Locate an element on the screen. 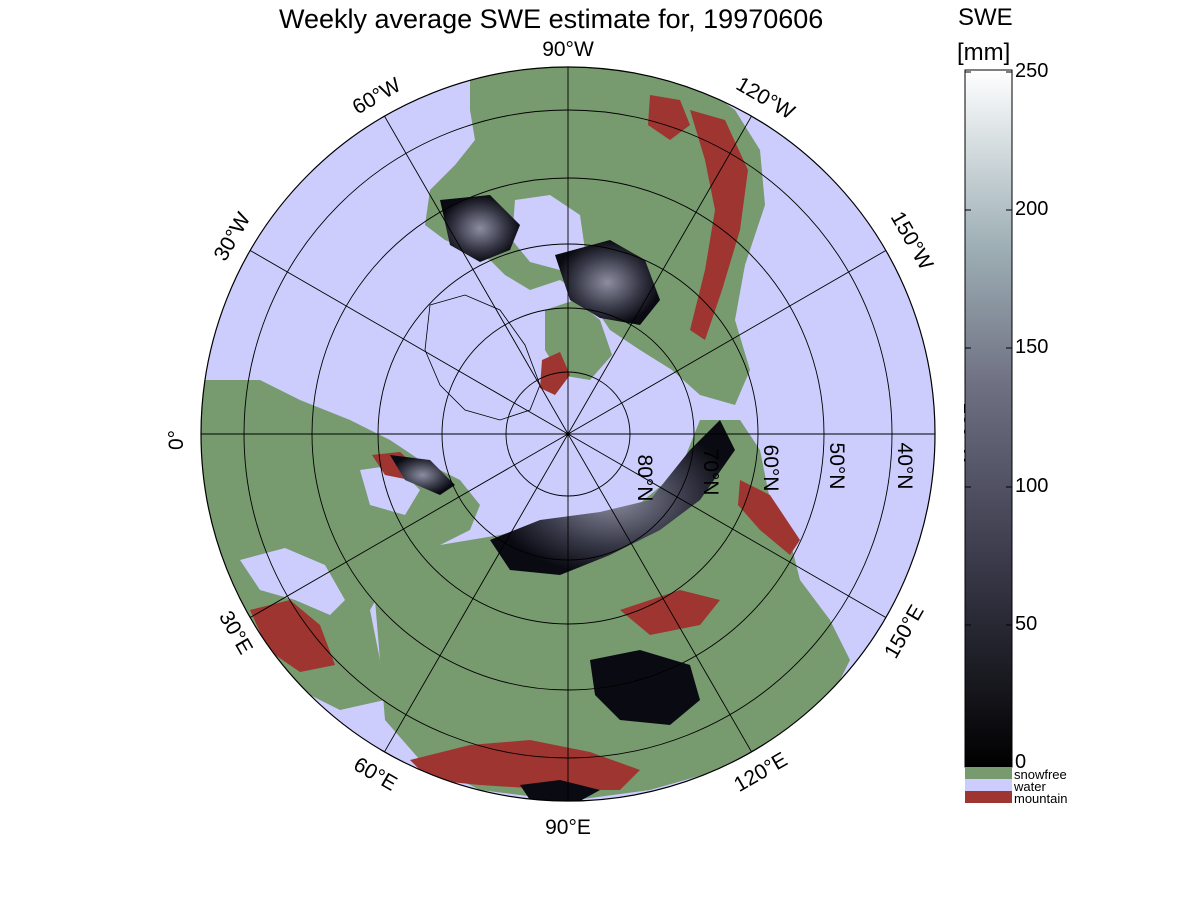  colorbar-tick-100: 100 is located at coordinates (1032, 486).